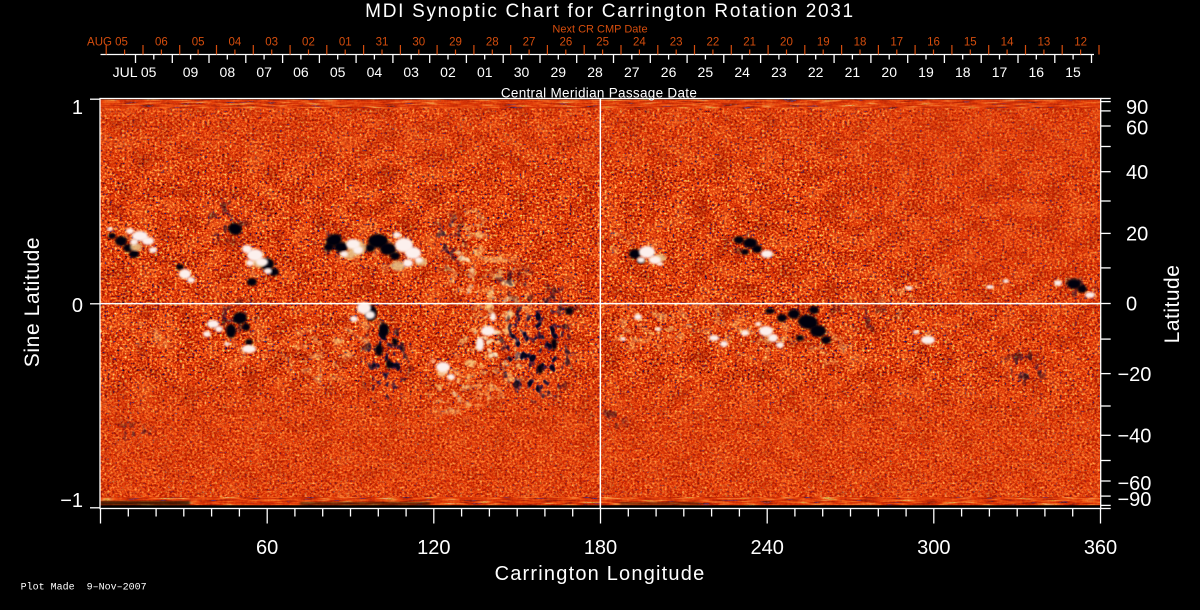  What do you see at coordinates (1043, 43) in the screenshot?
I see `svg-text: 13` at bounding box center [1043, 43].